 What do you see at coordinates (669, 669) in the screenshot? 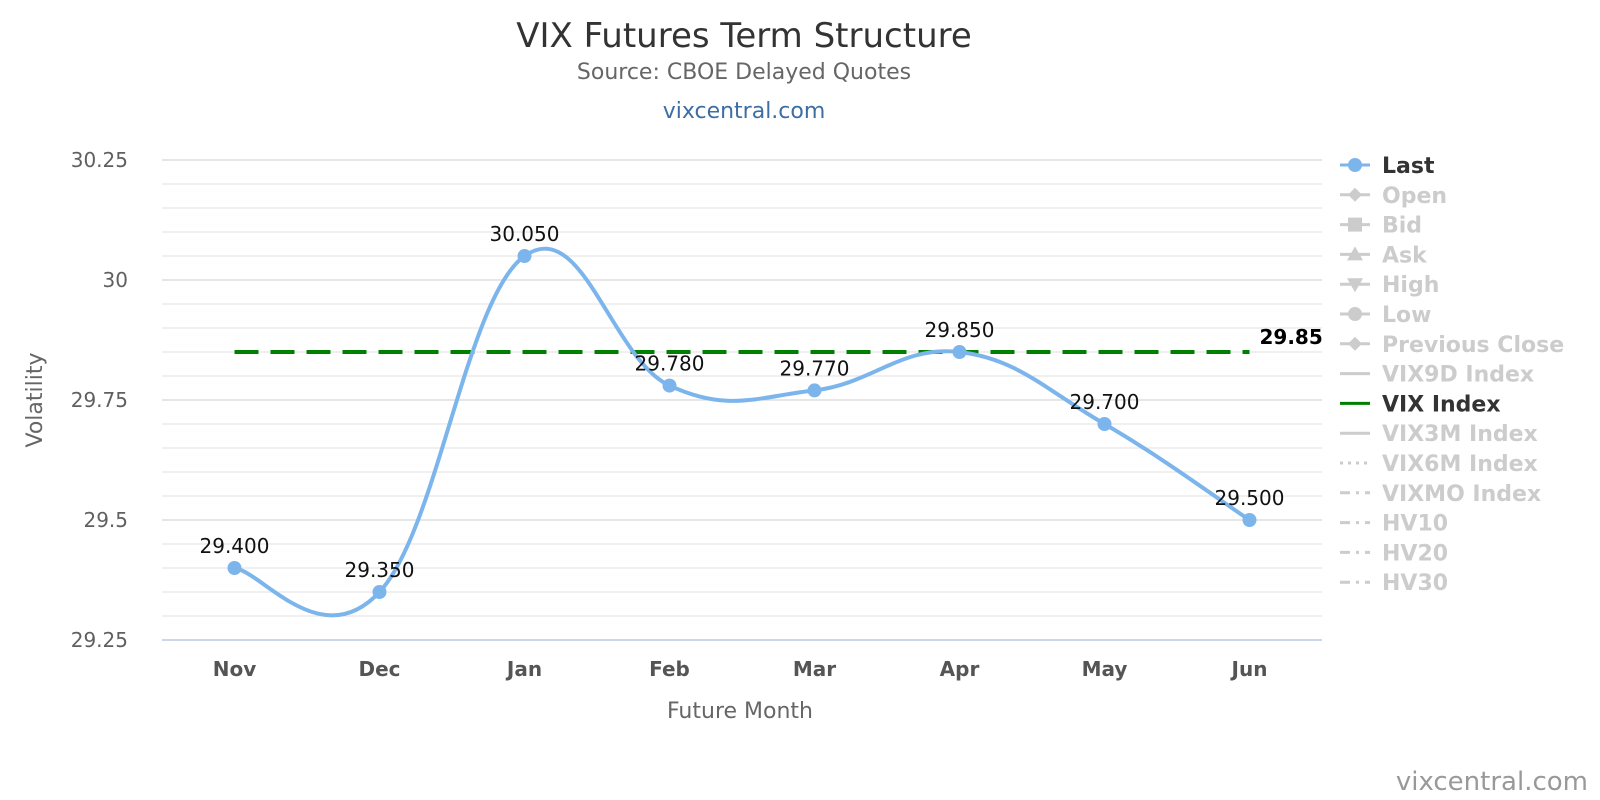
I see `x-tick-label: Feb` at bounding box center [669, 669].